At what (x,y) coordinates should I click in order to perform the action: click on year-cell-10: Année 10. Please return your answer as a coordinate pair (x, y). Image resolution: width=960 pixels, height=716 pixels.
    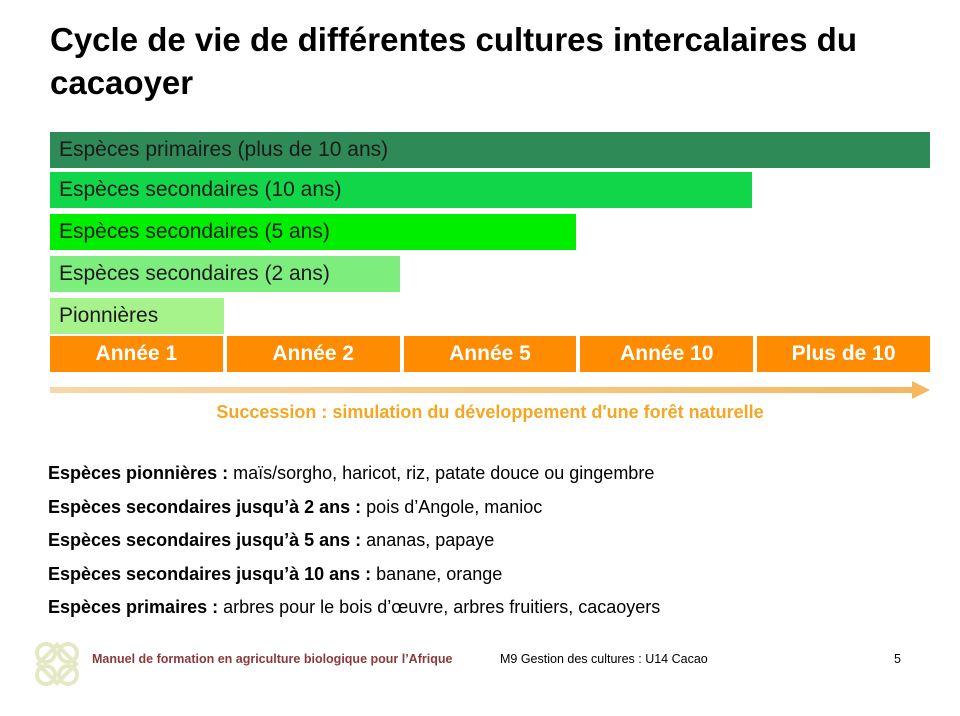
    Looking at the image, I should click on (667, 354).